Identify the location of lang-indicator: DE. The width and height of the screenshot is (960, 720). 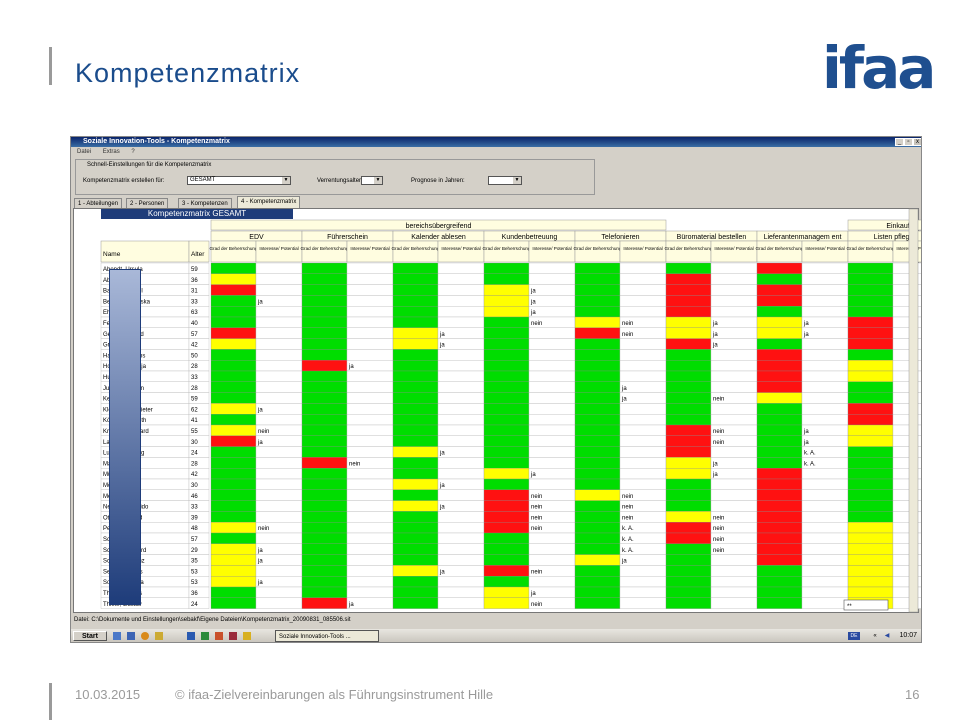
(854, 636).